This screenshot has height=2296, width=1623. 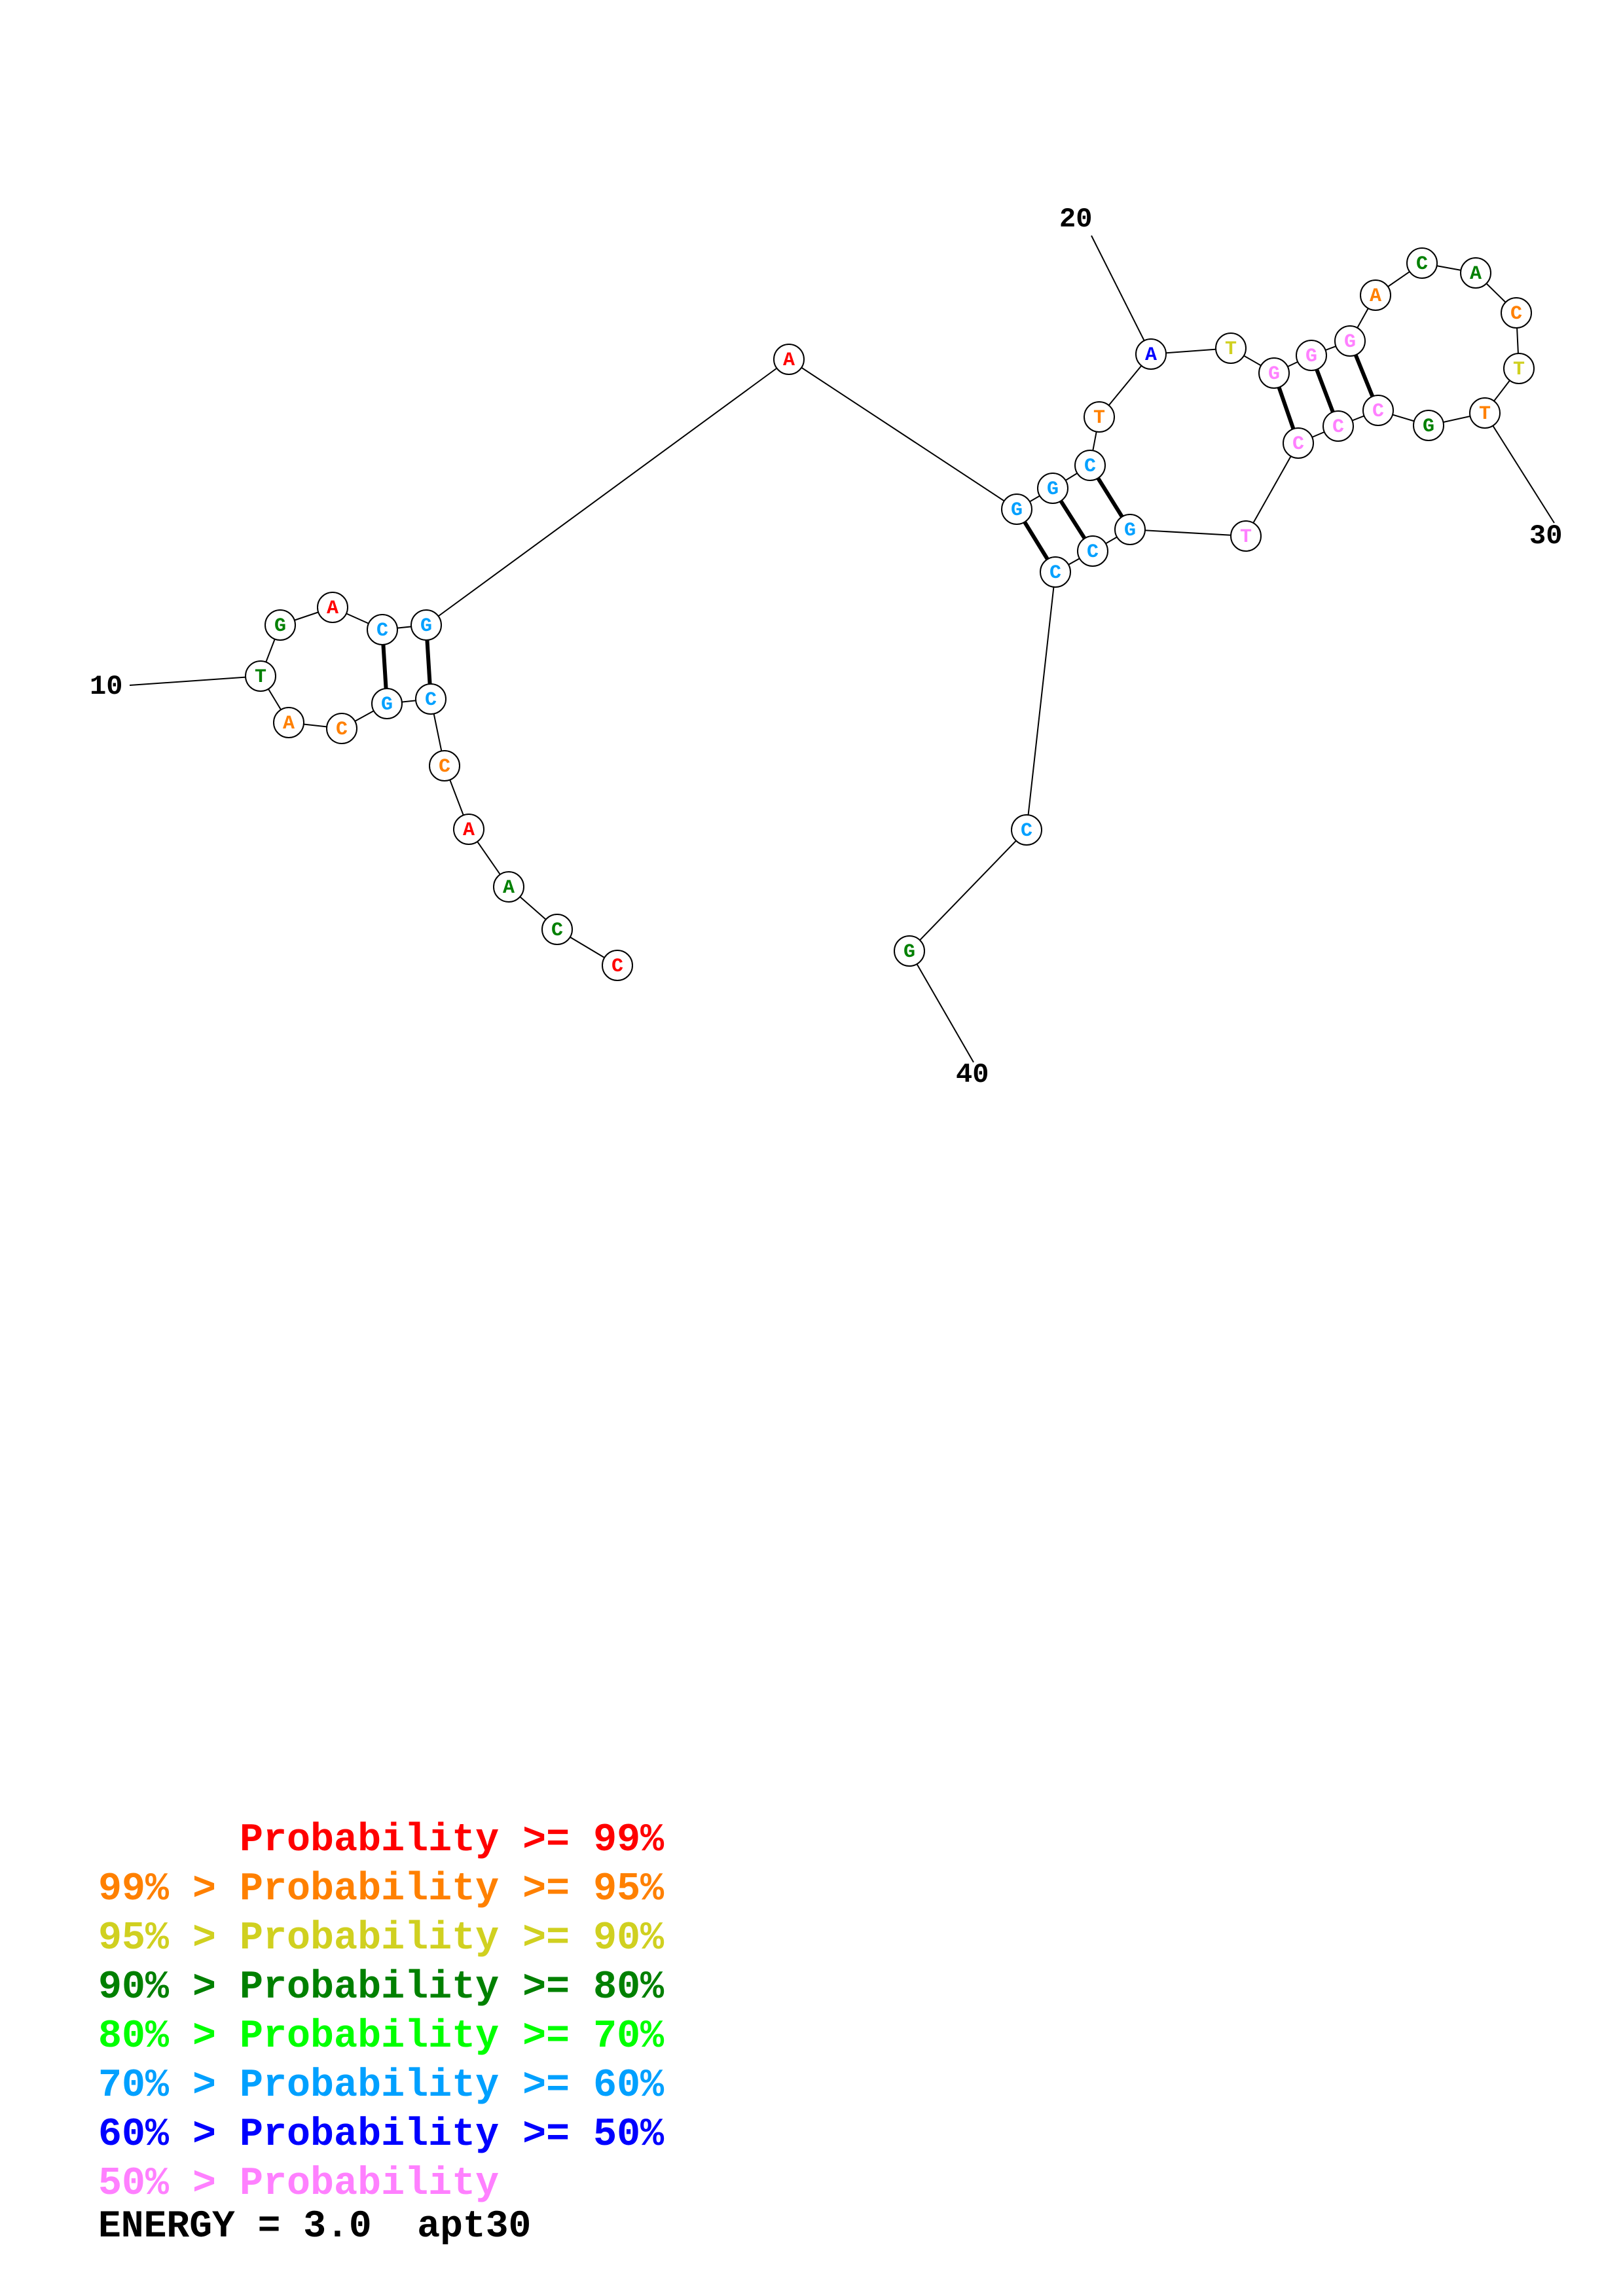 I want to click on nucleotide-23: G, so click(x=1311, y=355).